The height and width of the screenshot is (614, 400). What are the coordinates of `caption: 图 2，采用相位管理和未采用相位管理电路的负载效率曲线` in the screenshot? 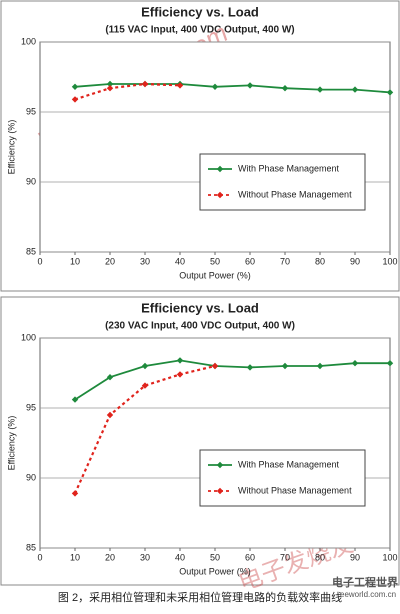 It's located at (200, 597).